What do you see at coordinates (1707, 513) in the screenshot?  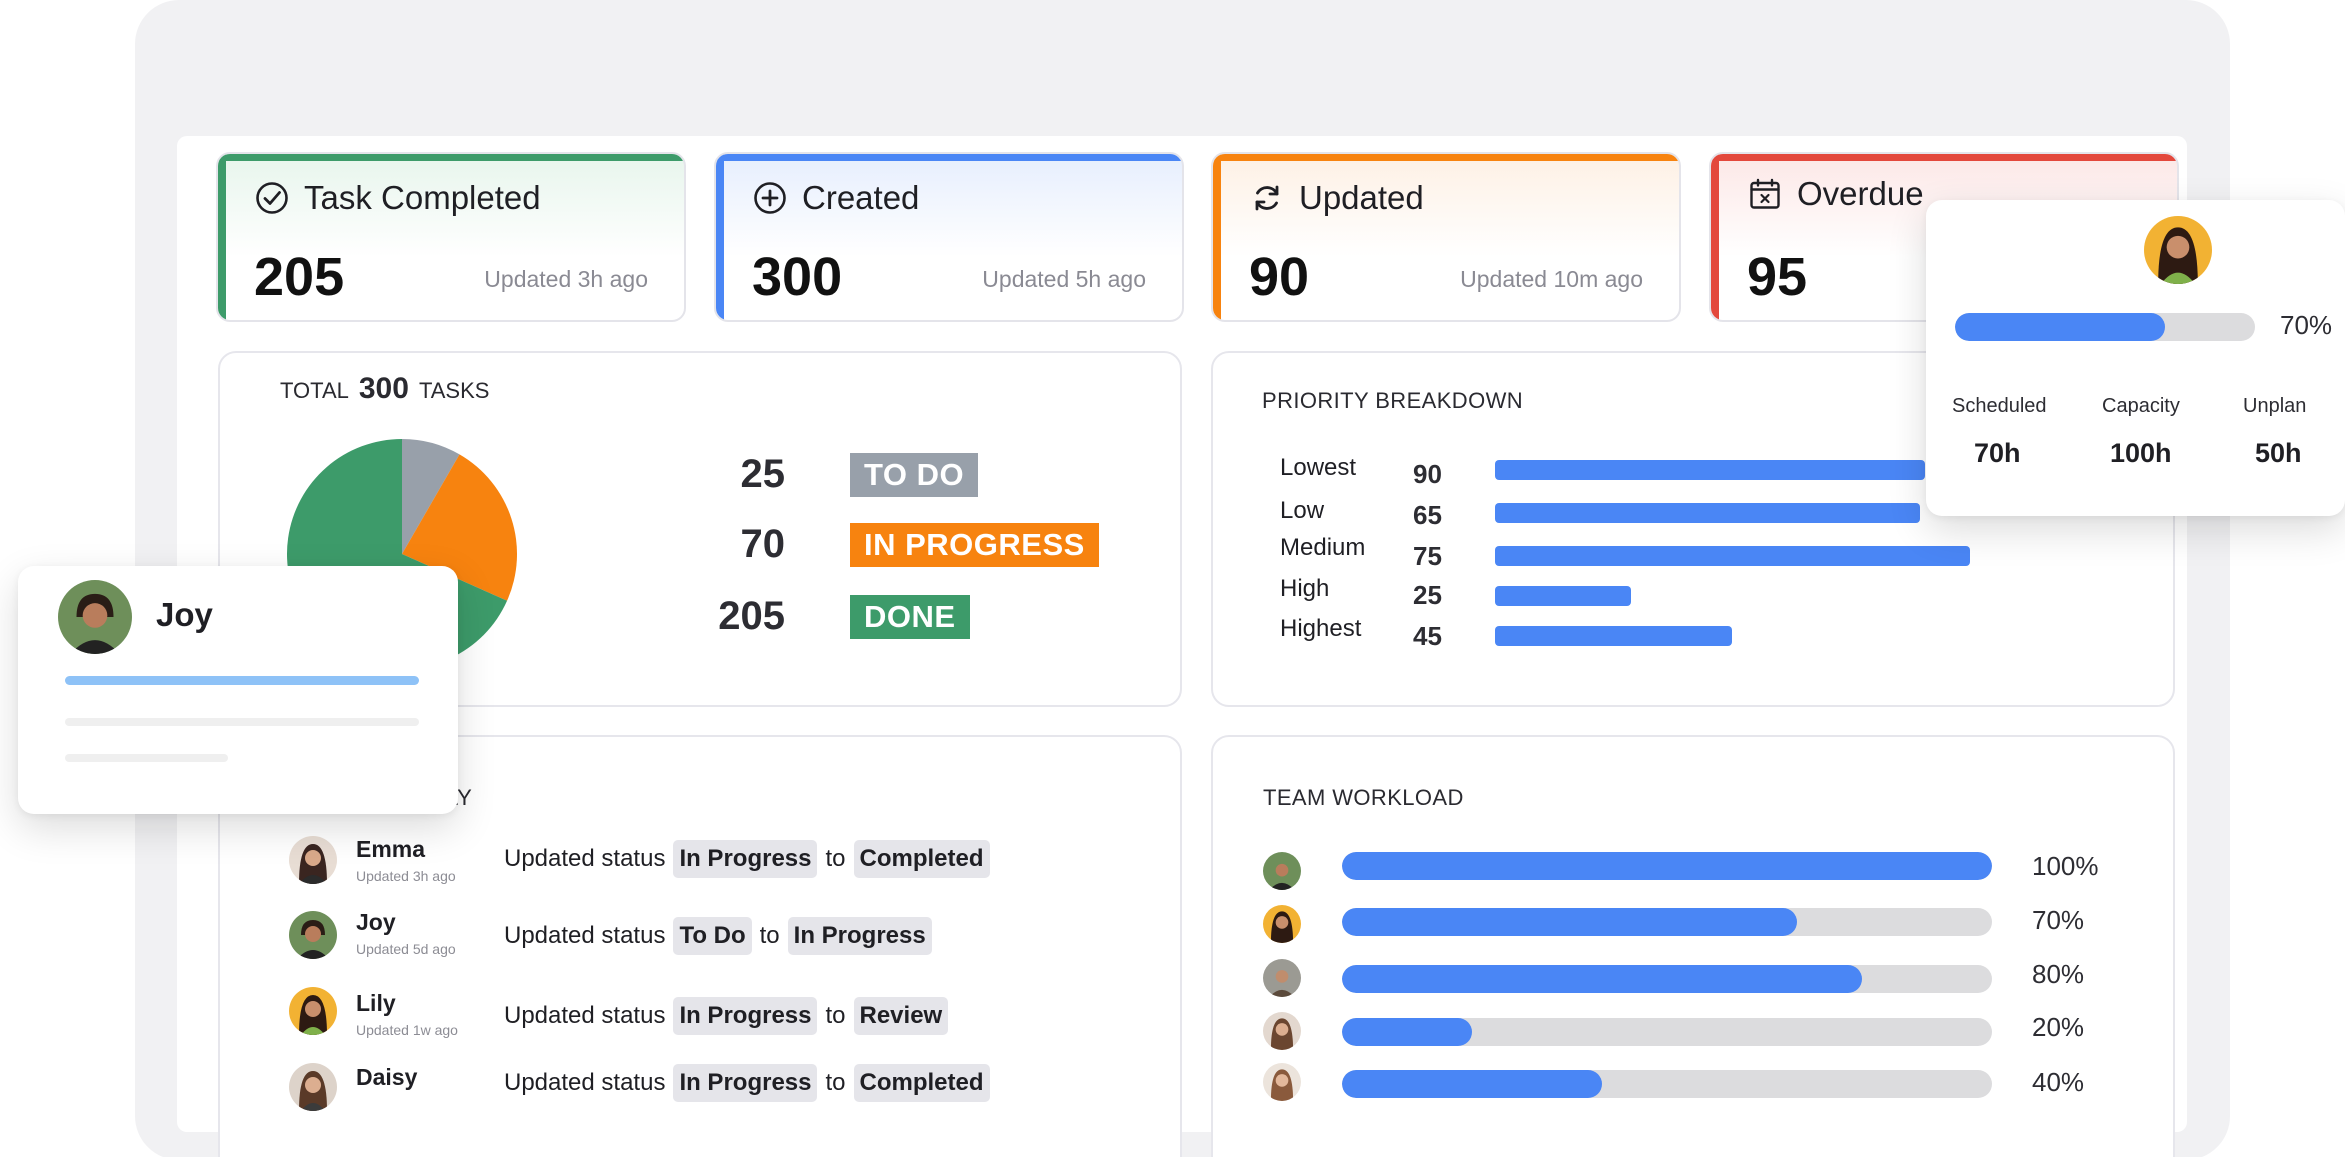 I see `priority-bar-low` at bounding box center [1707, 513].